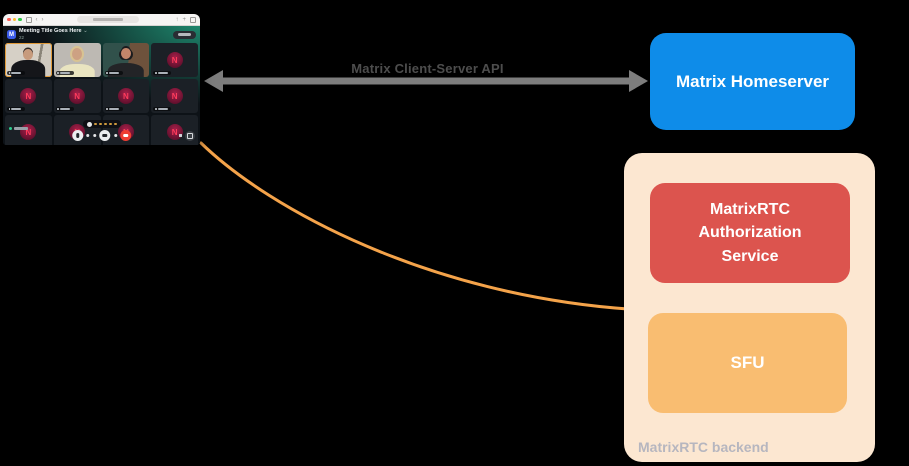 The height and width of the screenshot is (466, 909). What do you see at coordinates (89, 124) in the screenshot?
I see `page-current-dot` at bounding box center [89, 124].